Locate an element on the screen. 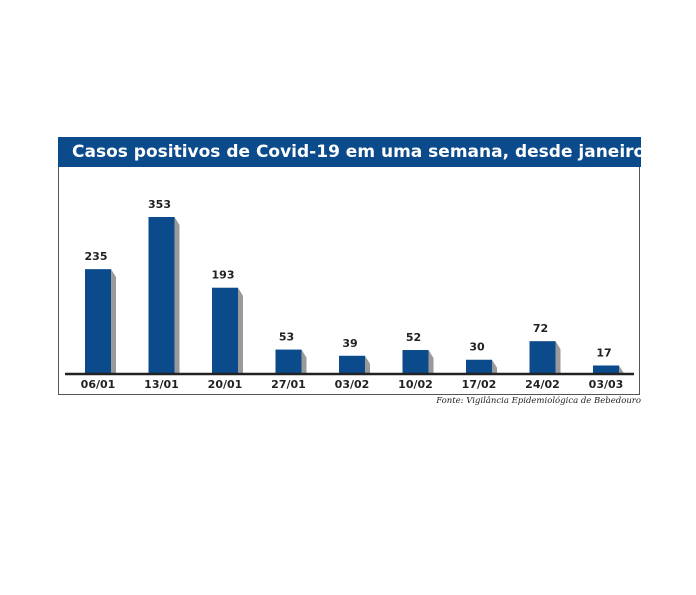 The width and height of the screenshot is (696, 595). x-tick-label: 17/02 is located at coordinates (479, 384).